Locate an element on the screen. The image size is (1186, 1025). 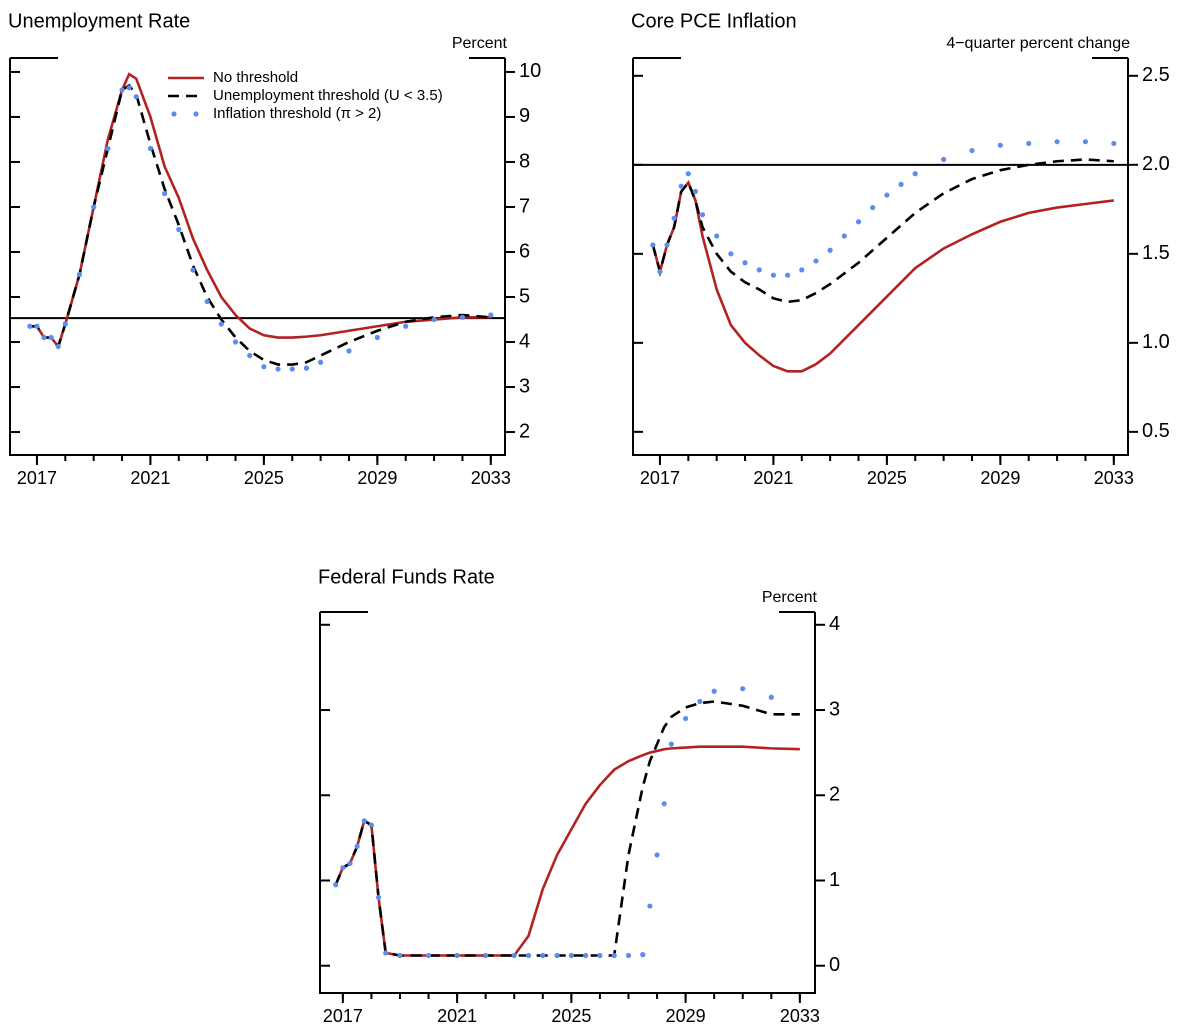
legend-label: No threshold is located at coordinates (255, 77).